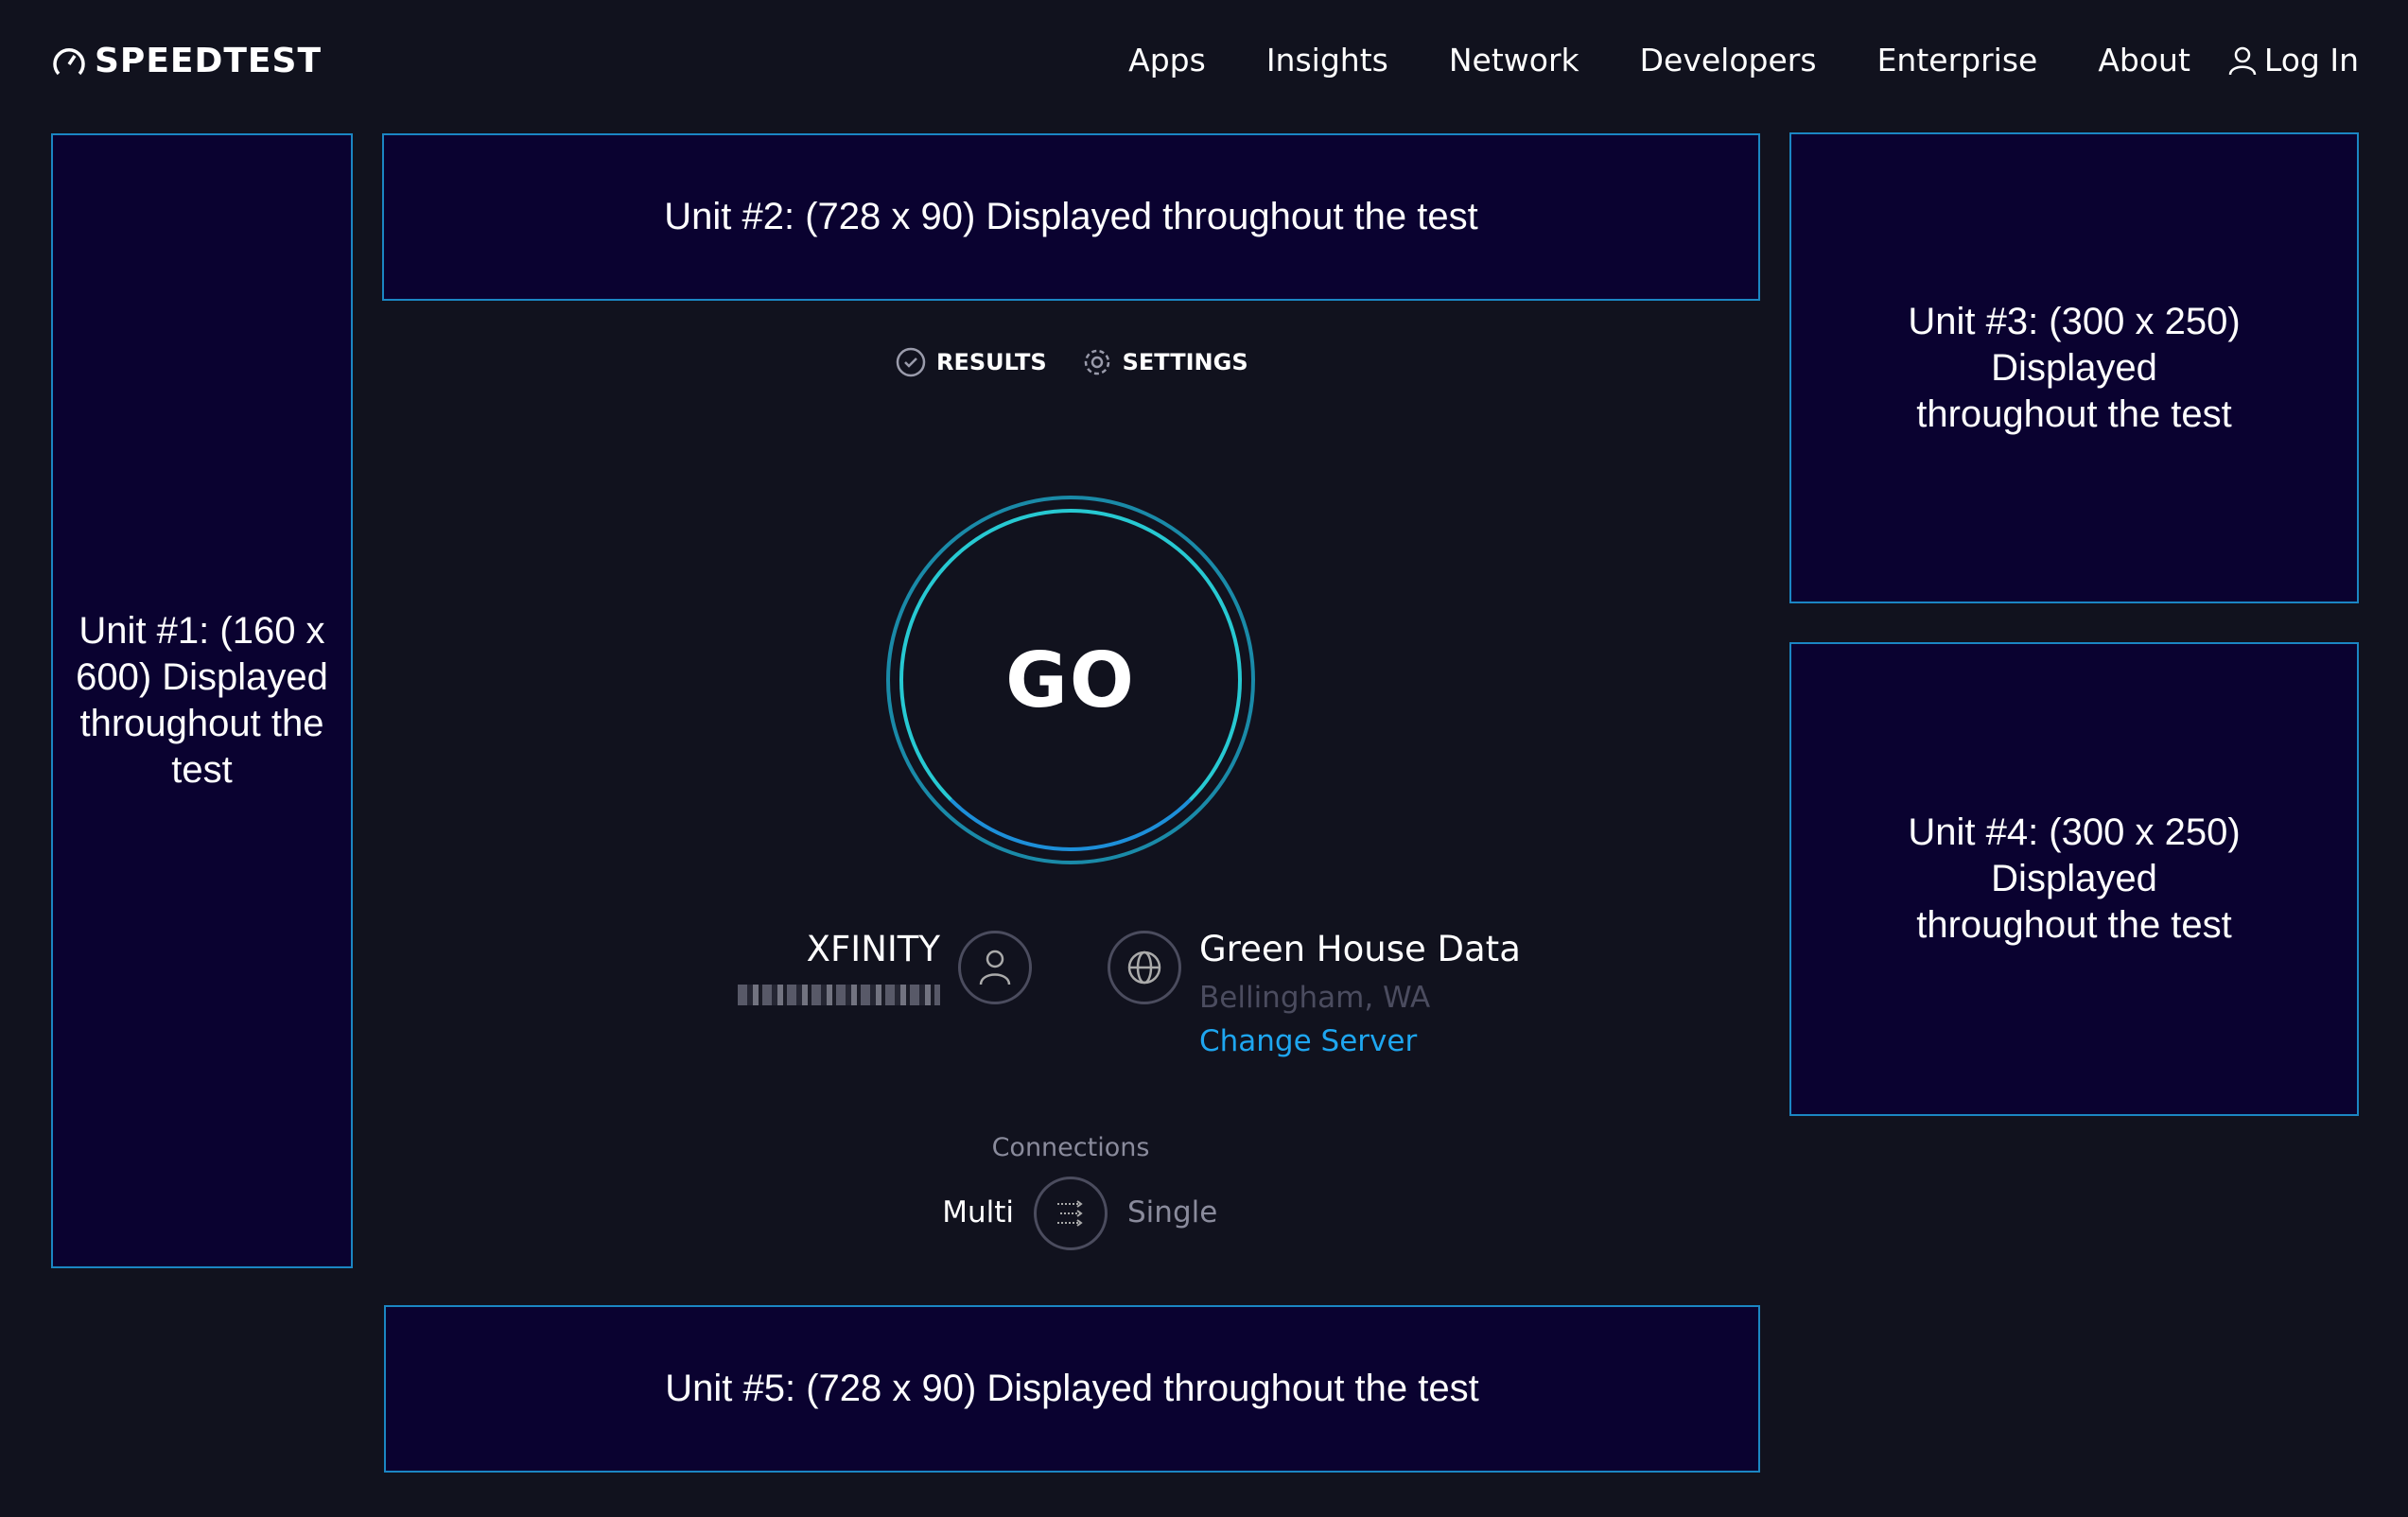 Image resolution: width=2408 pixels, height=1517 pixels. Describe the element at coordinates (978, 1212) in the screenshot. I see `connections-multi: Multi` at that location.